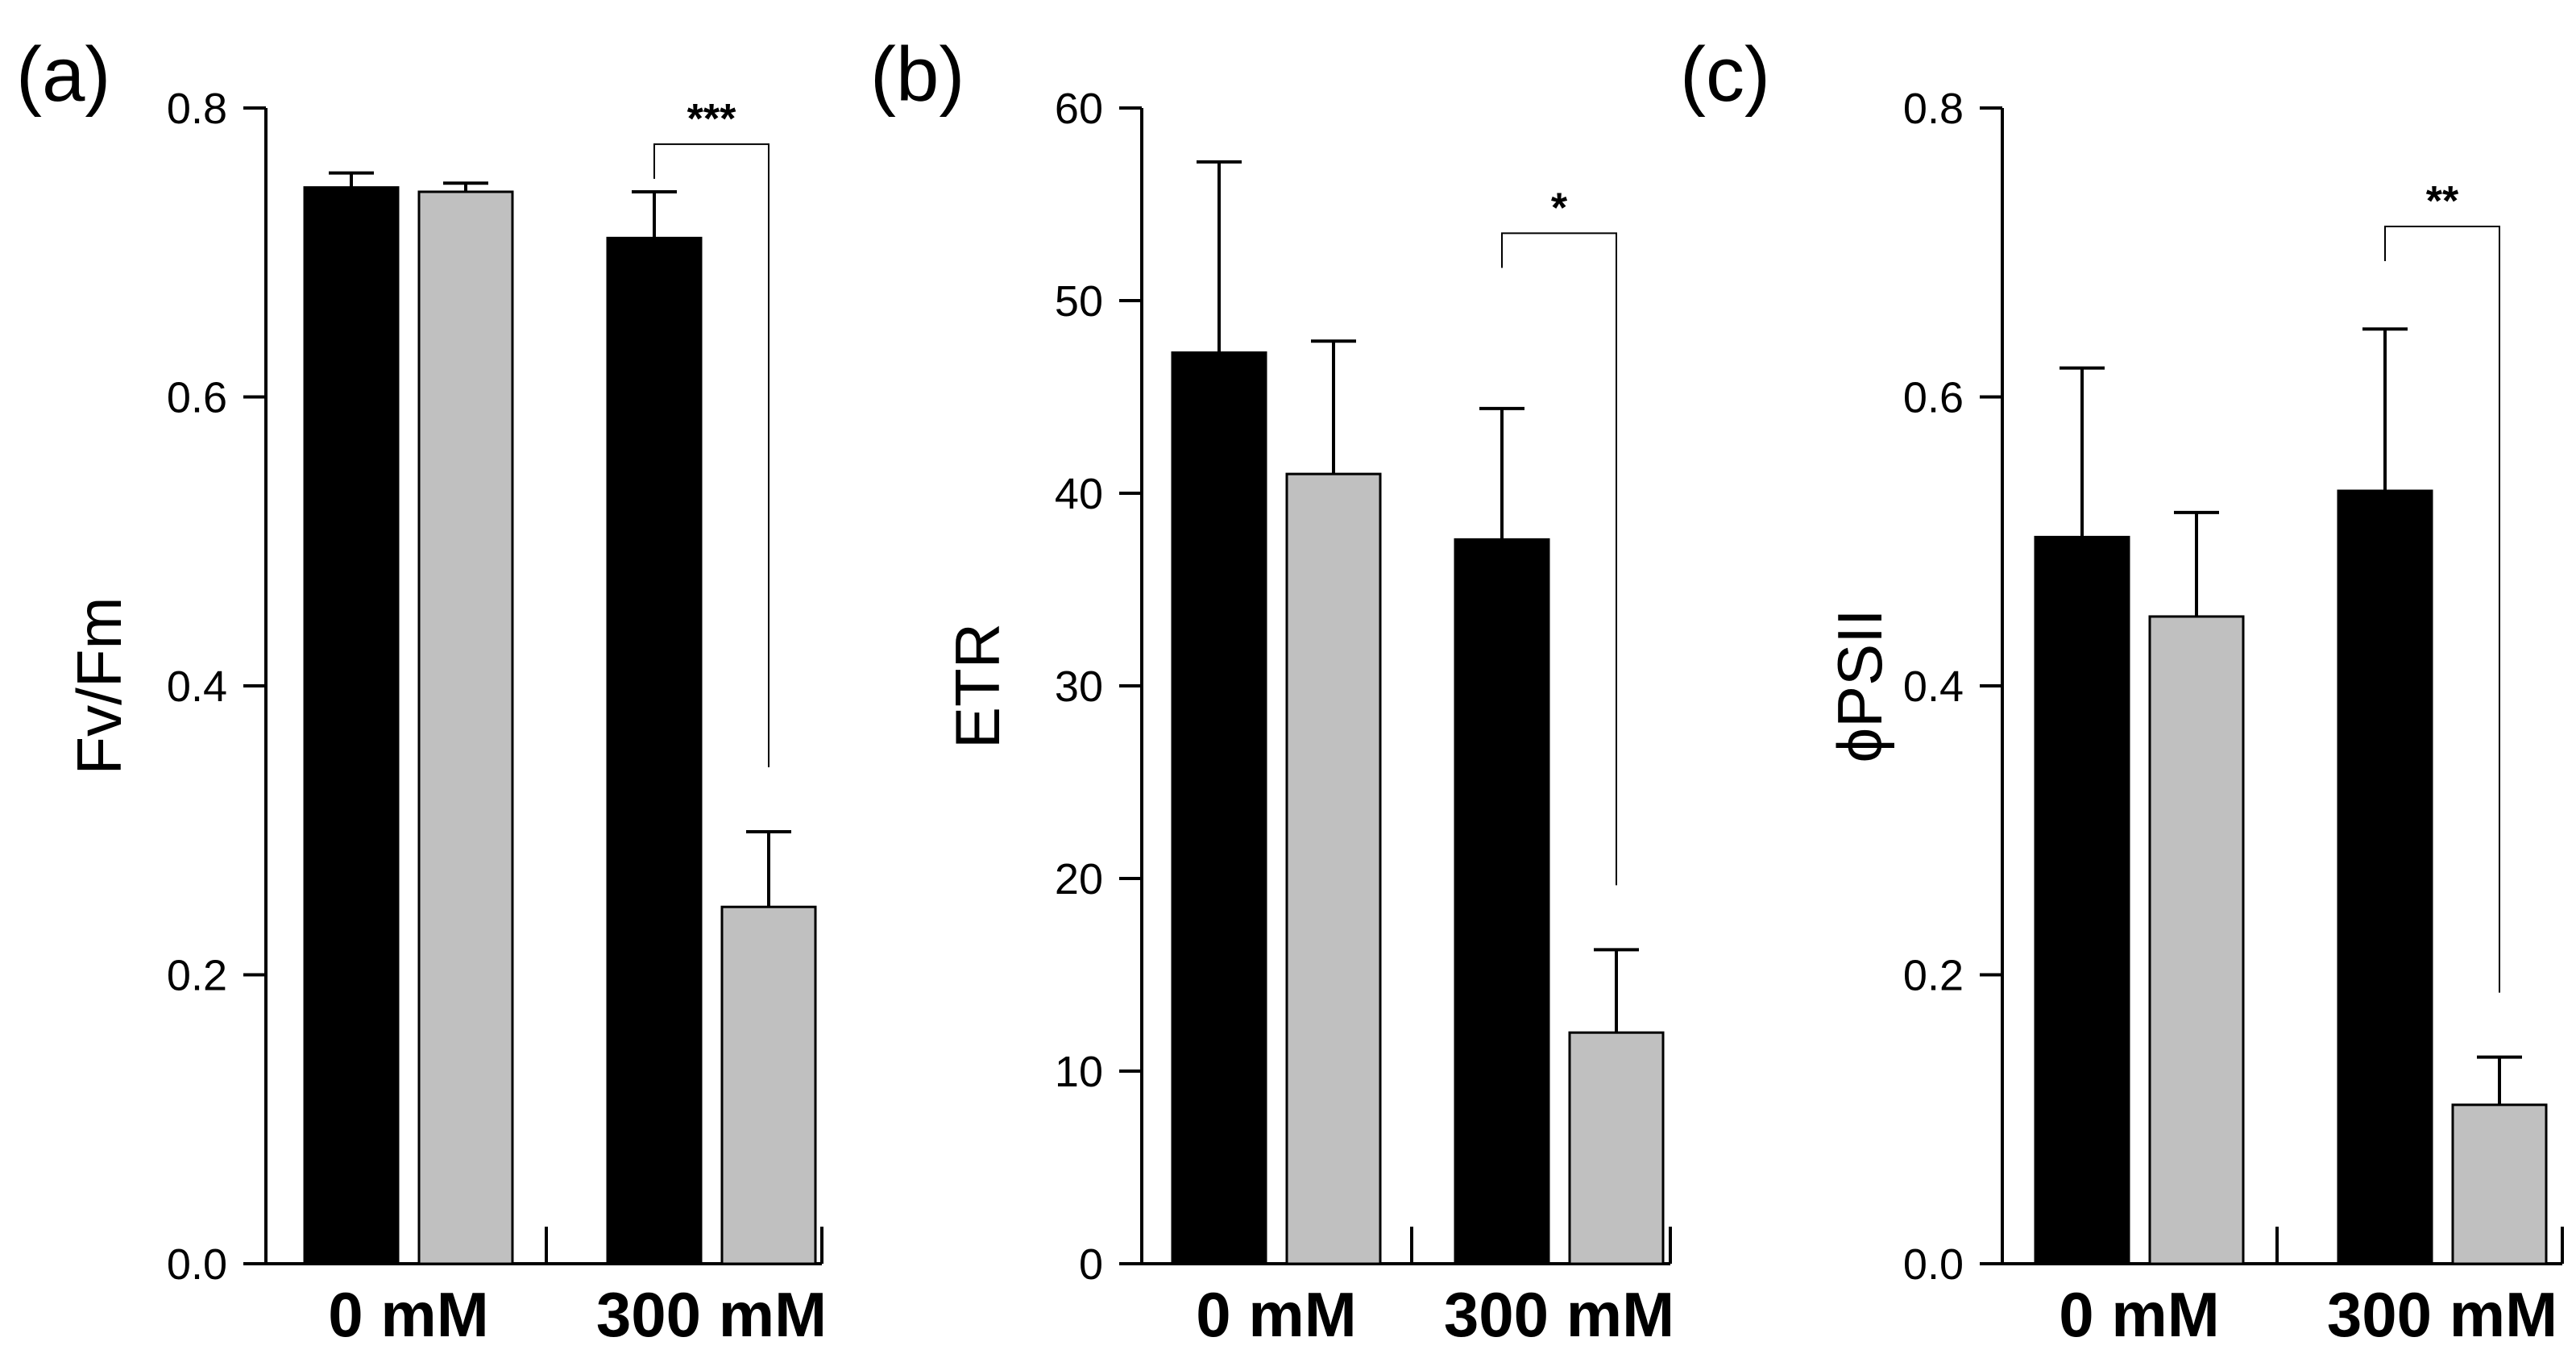 The width and height of the screenshot is (2576, 1354). I want to click on y-tick-label: 60, so click(1079, 109).